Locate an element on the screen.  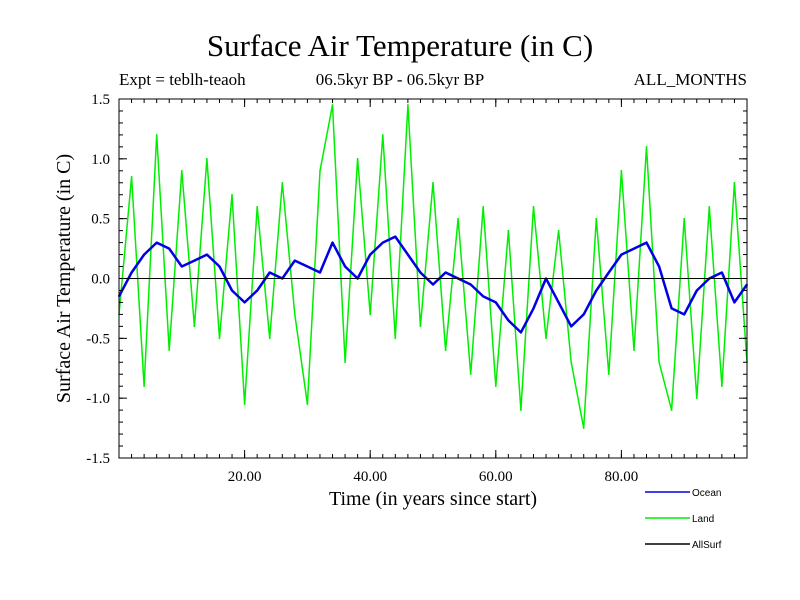
y-tick-label: -1.5 is located at coordinates (98, 459).